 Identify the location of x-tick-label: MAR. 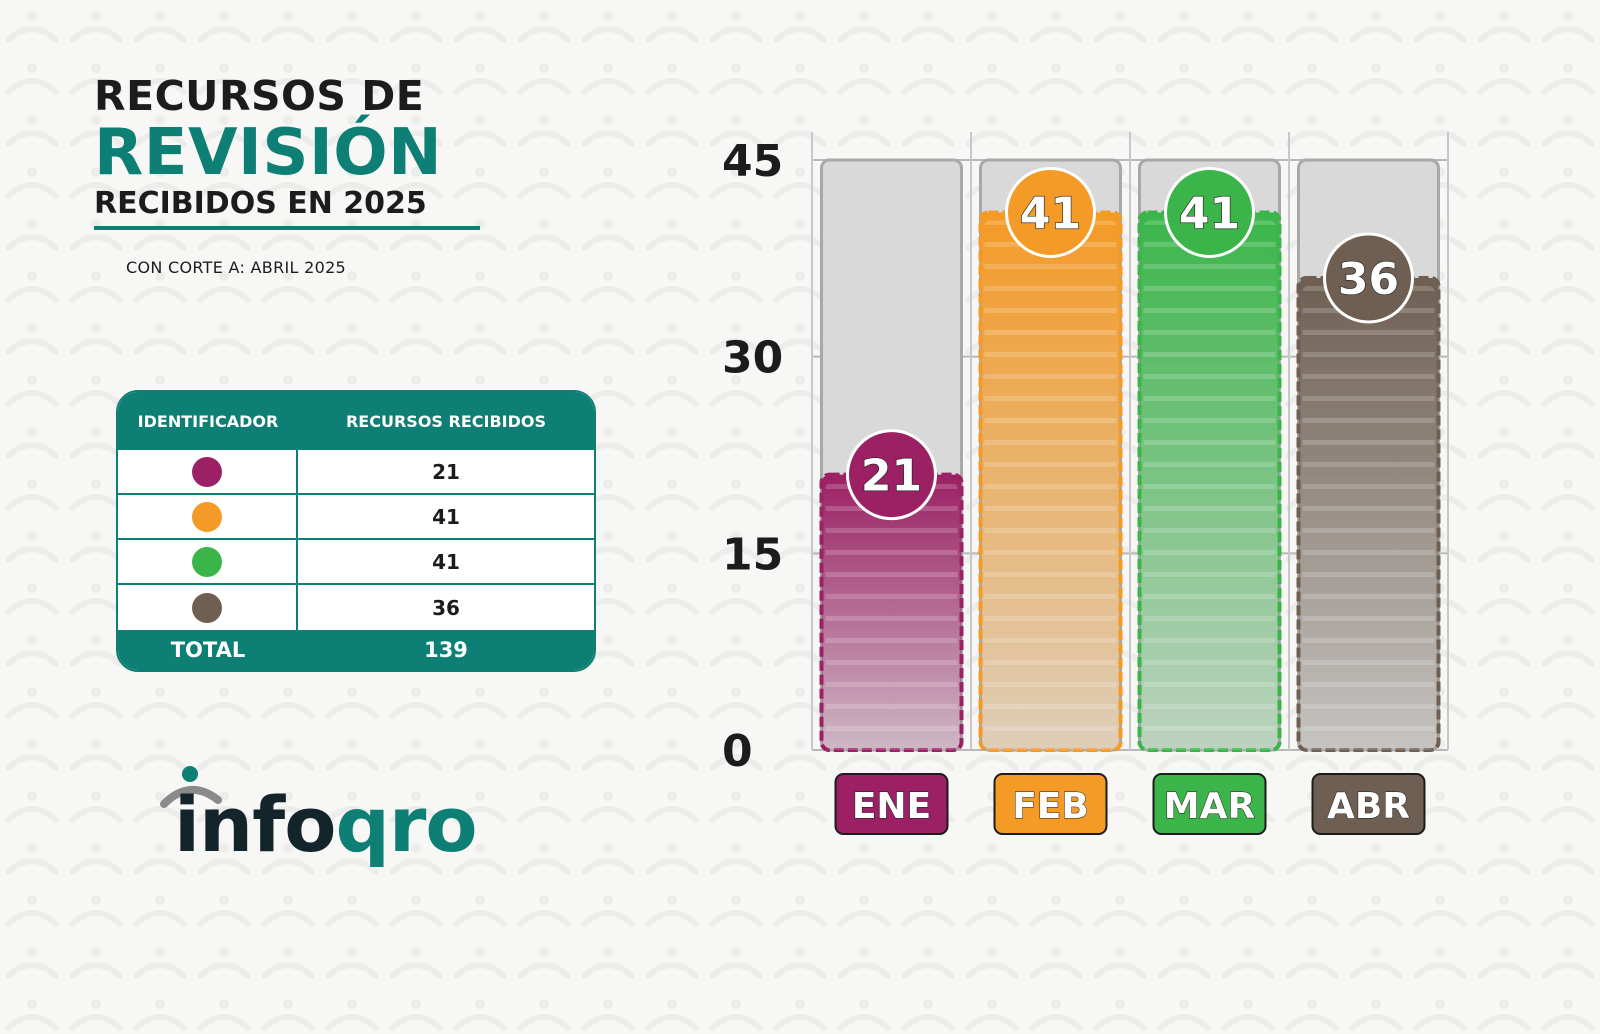
(1209, 806).